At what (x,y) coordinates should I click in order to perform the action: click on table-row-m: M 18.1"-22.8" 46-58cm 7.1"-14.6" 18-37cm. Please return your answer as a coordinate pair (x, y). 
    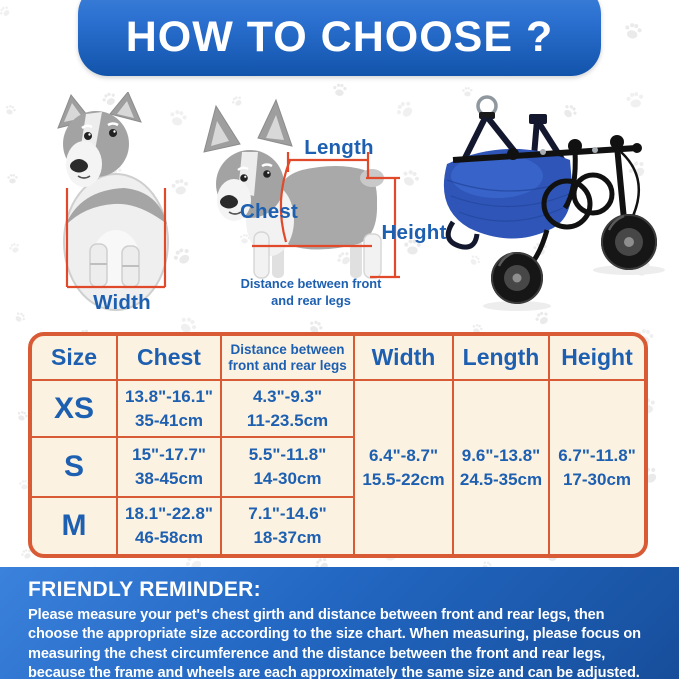
    Looking at the image, I should click on (338, 525).